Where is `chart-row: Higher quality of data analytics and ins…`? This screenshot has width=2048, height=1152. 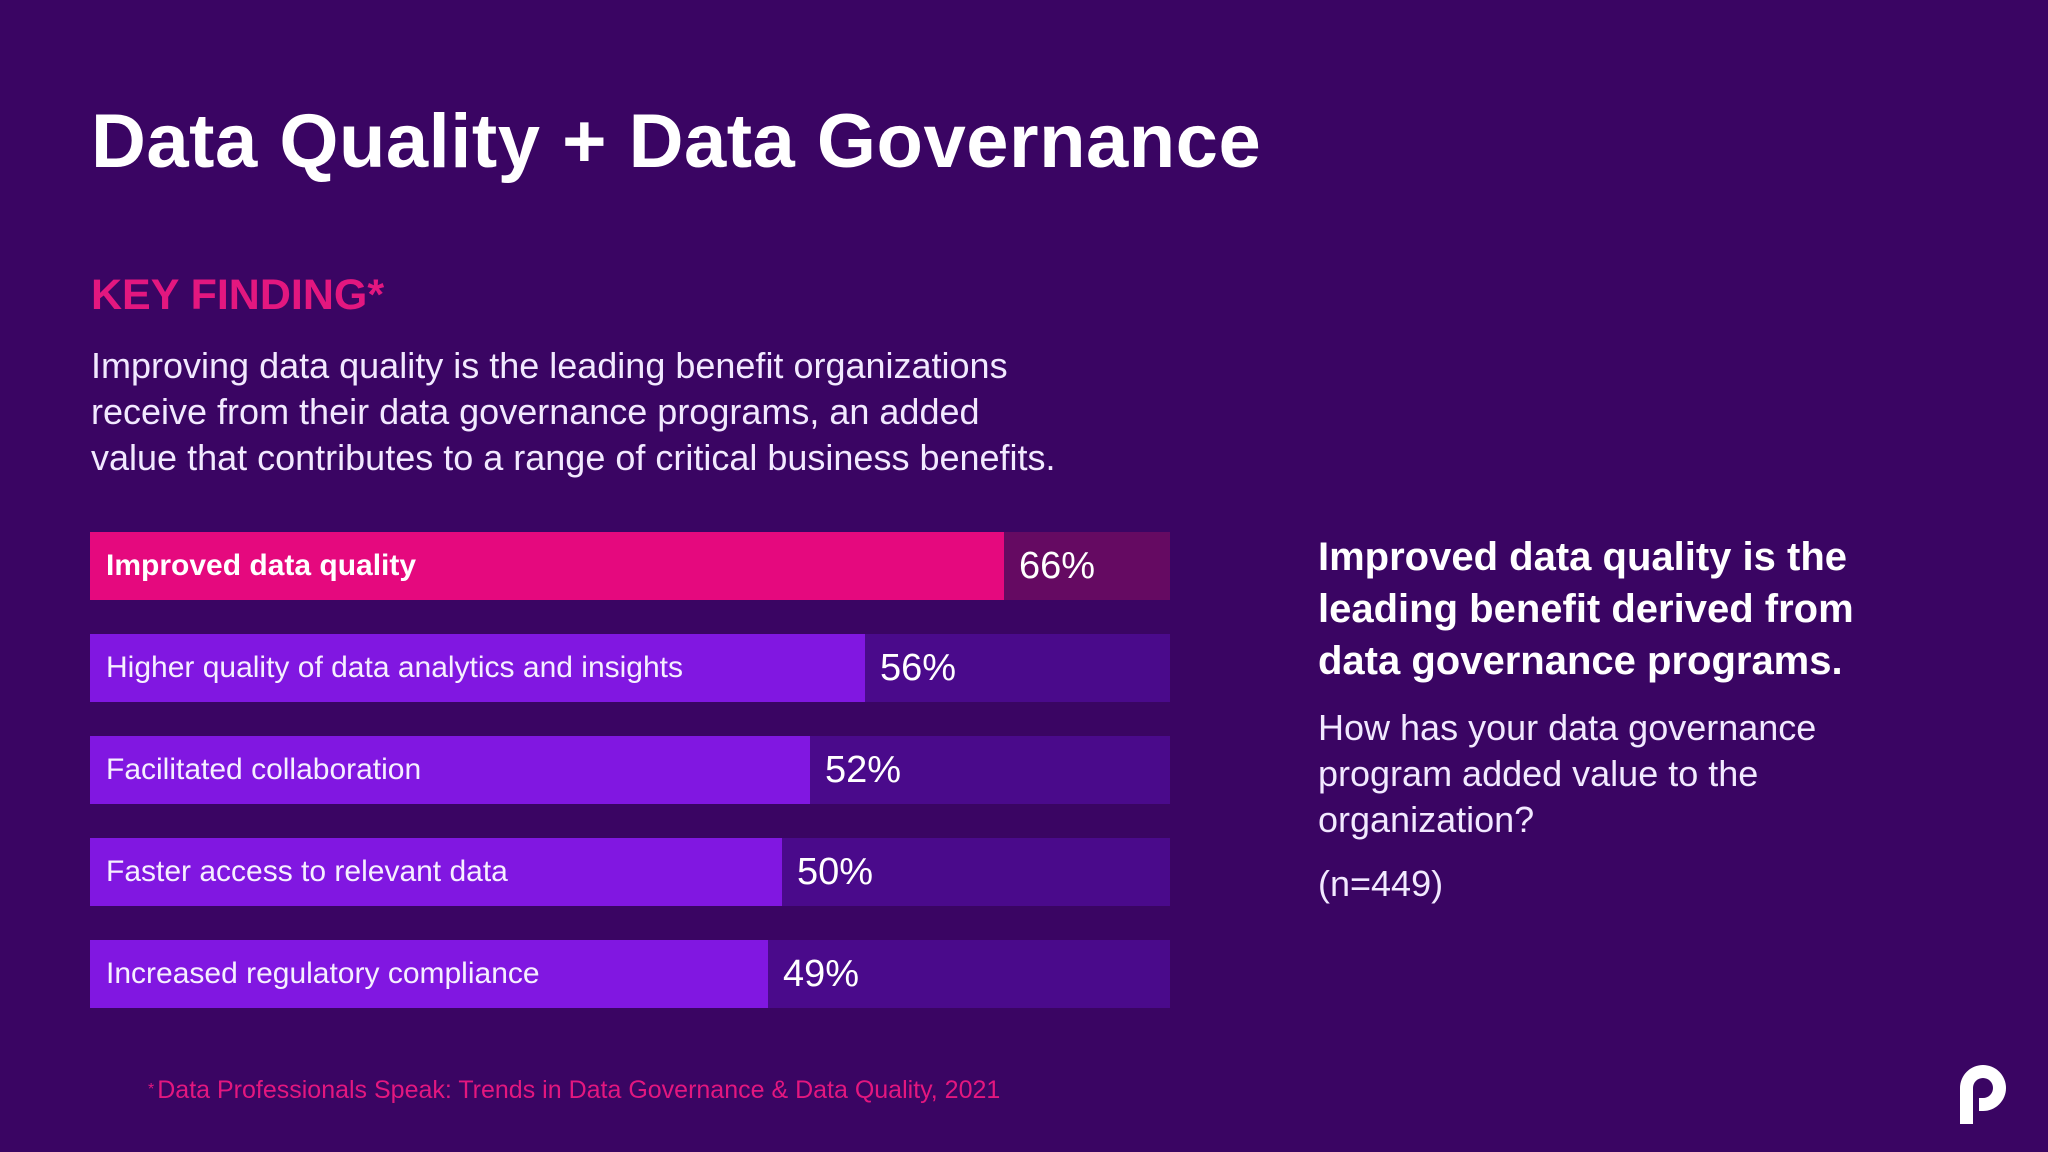 chart-row: Higher quality of data analytics and ins… is located at coordinates (630, 668).